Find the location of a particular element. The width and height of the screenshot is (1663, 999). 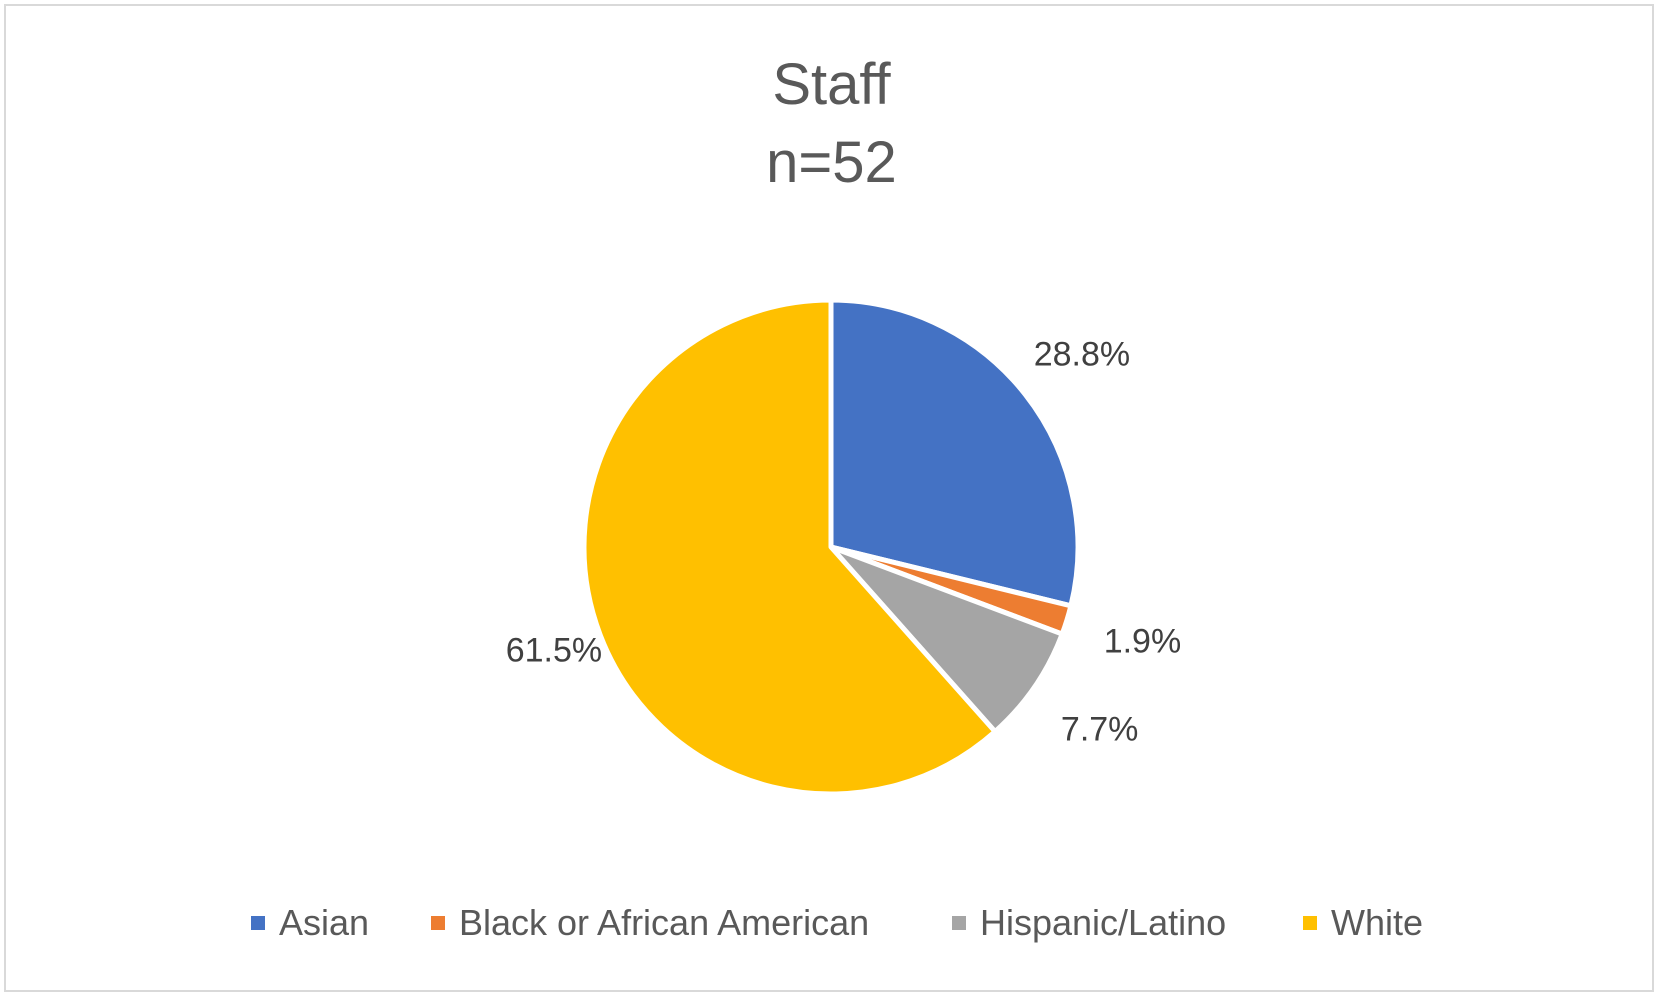

data-label-white: 61.5% is located at coordinates (554, 650).